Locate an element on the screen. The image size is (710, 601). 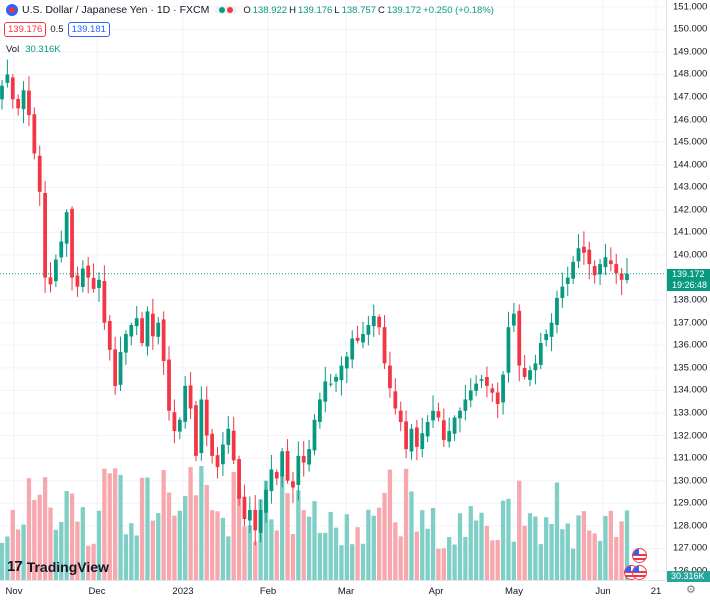
time-tick-label: Apr is located at coordinates (436, 591).